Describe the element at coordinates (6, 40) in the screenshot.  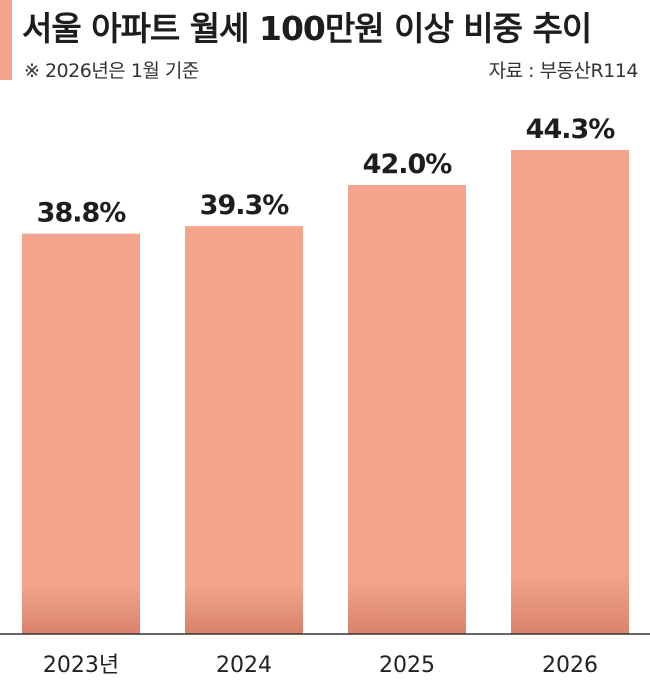
I see `accent-bar` at that location.